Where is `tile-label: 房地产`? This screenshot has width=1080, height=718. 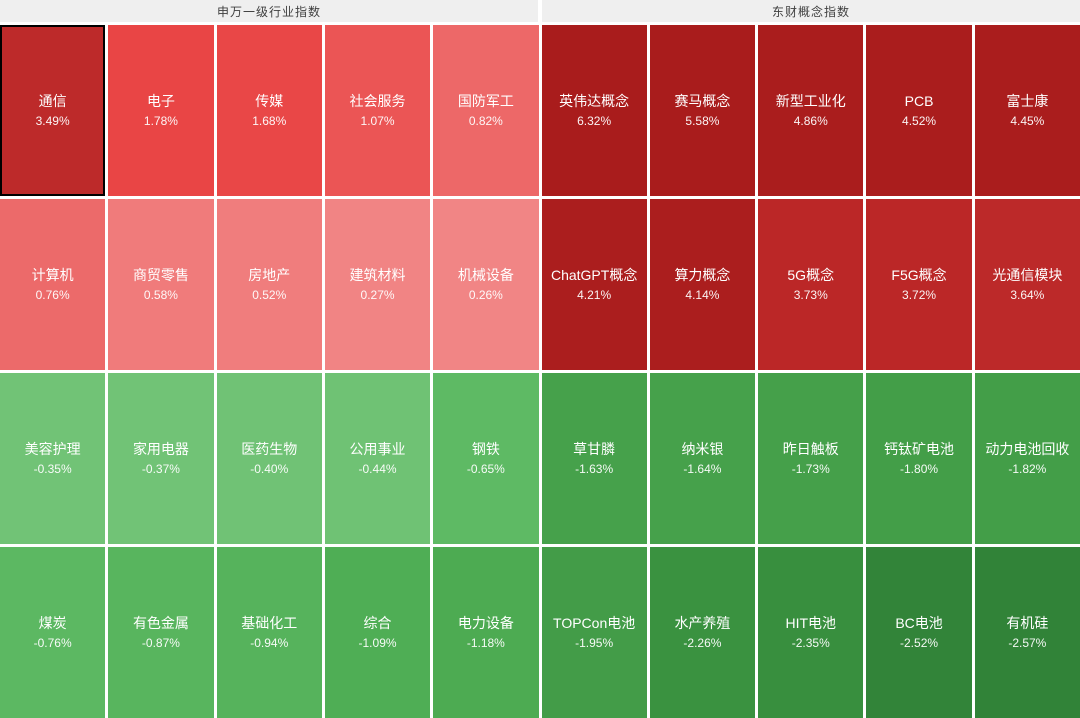
tile-label: 房地产 is located at coordinates (269, 275).